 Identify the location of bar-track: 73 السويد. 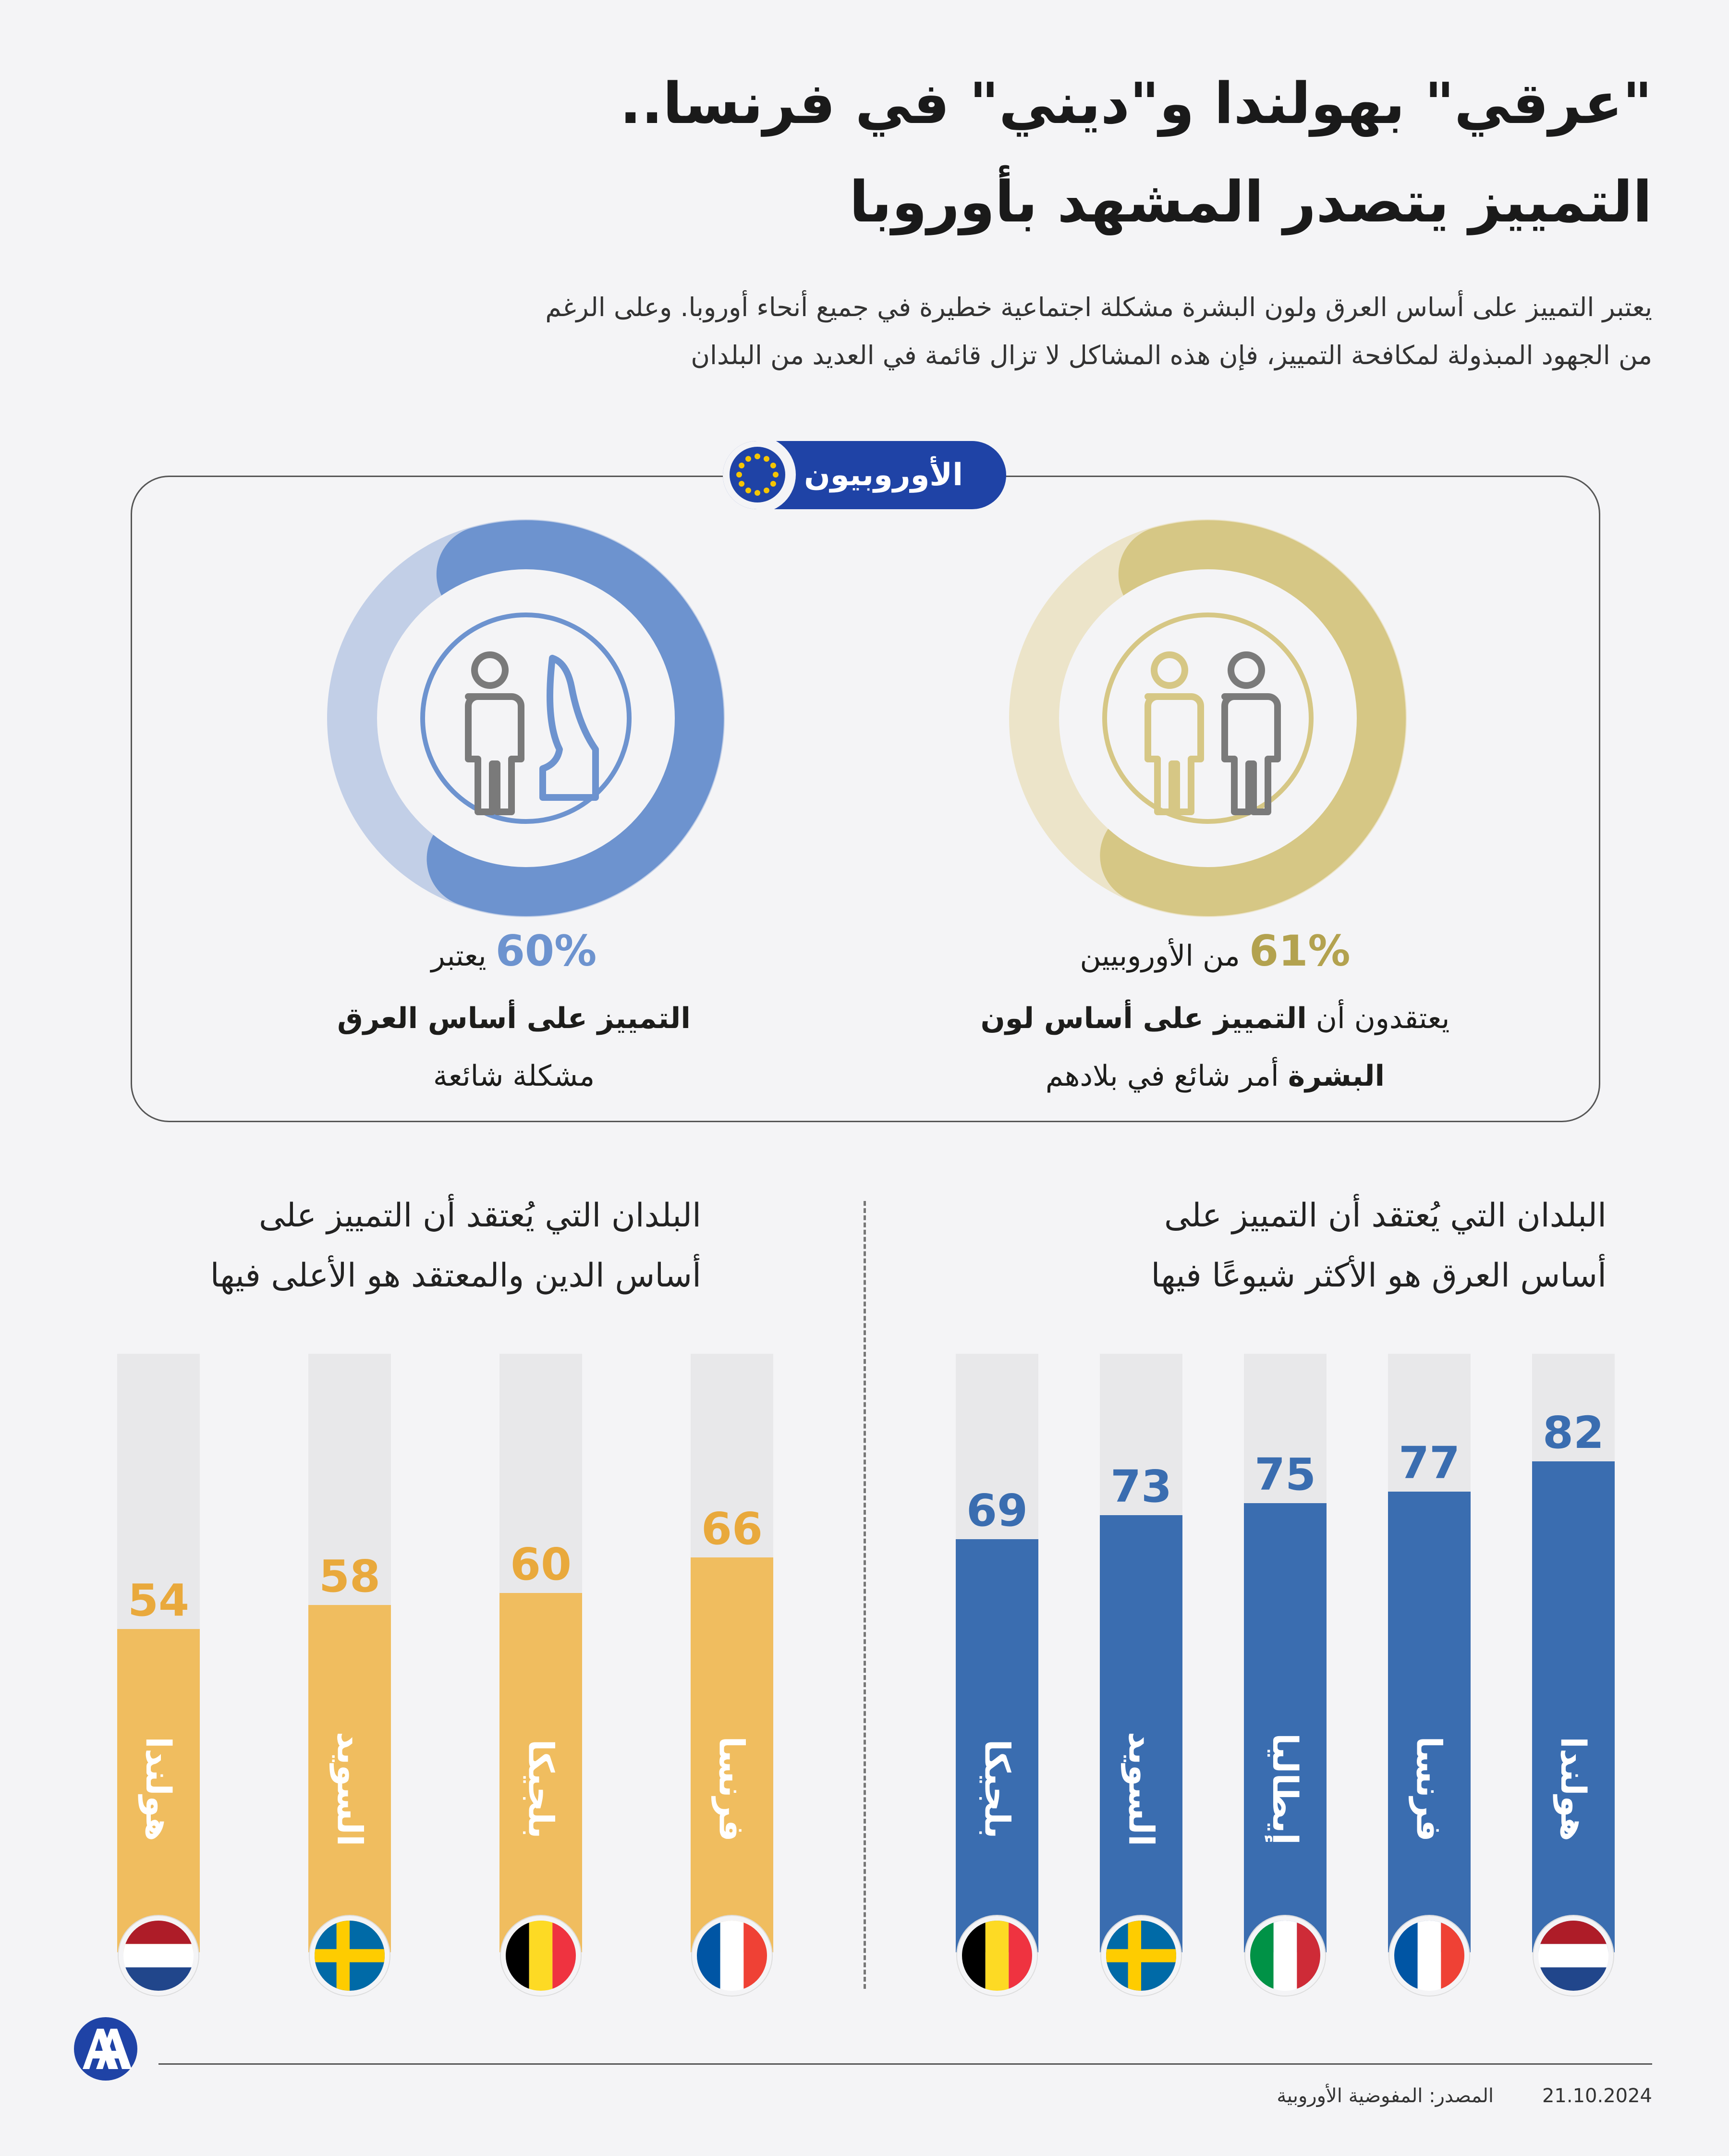
(1141, 1675).